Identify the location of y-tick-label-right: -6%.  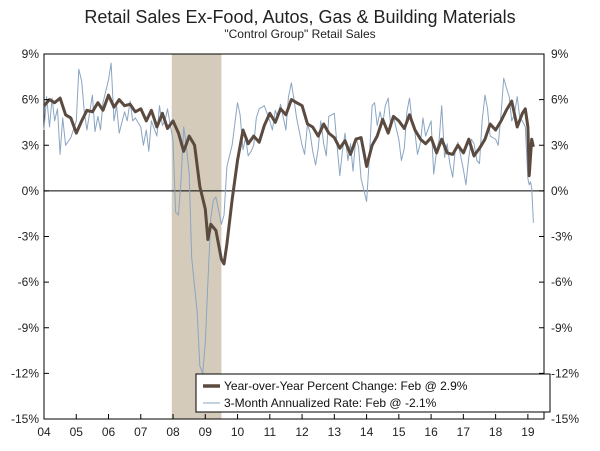
(562, 282).